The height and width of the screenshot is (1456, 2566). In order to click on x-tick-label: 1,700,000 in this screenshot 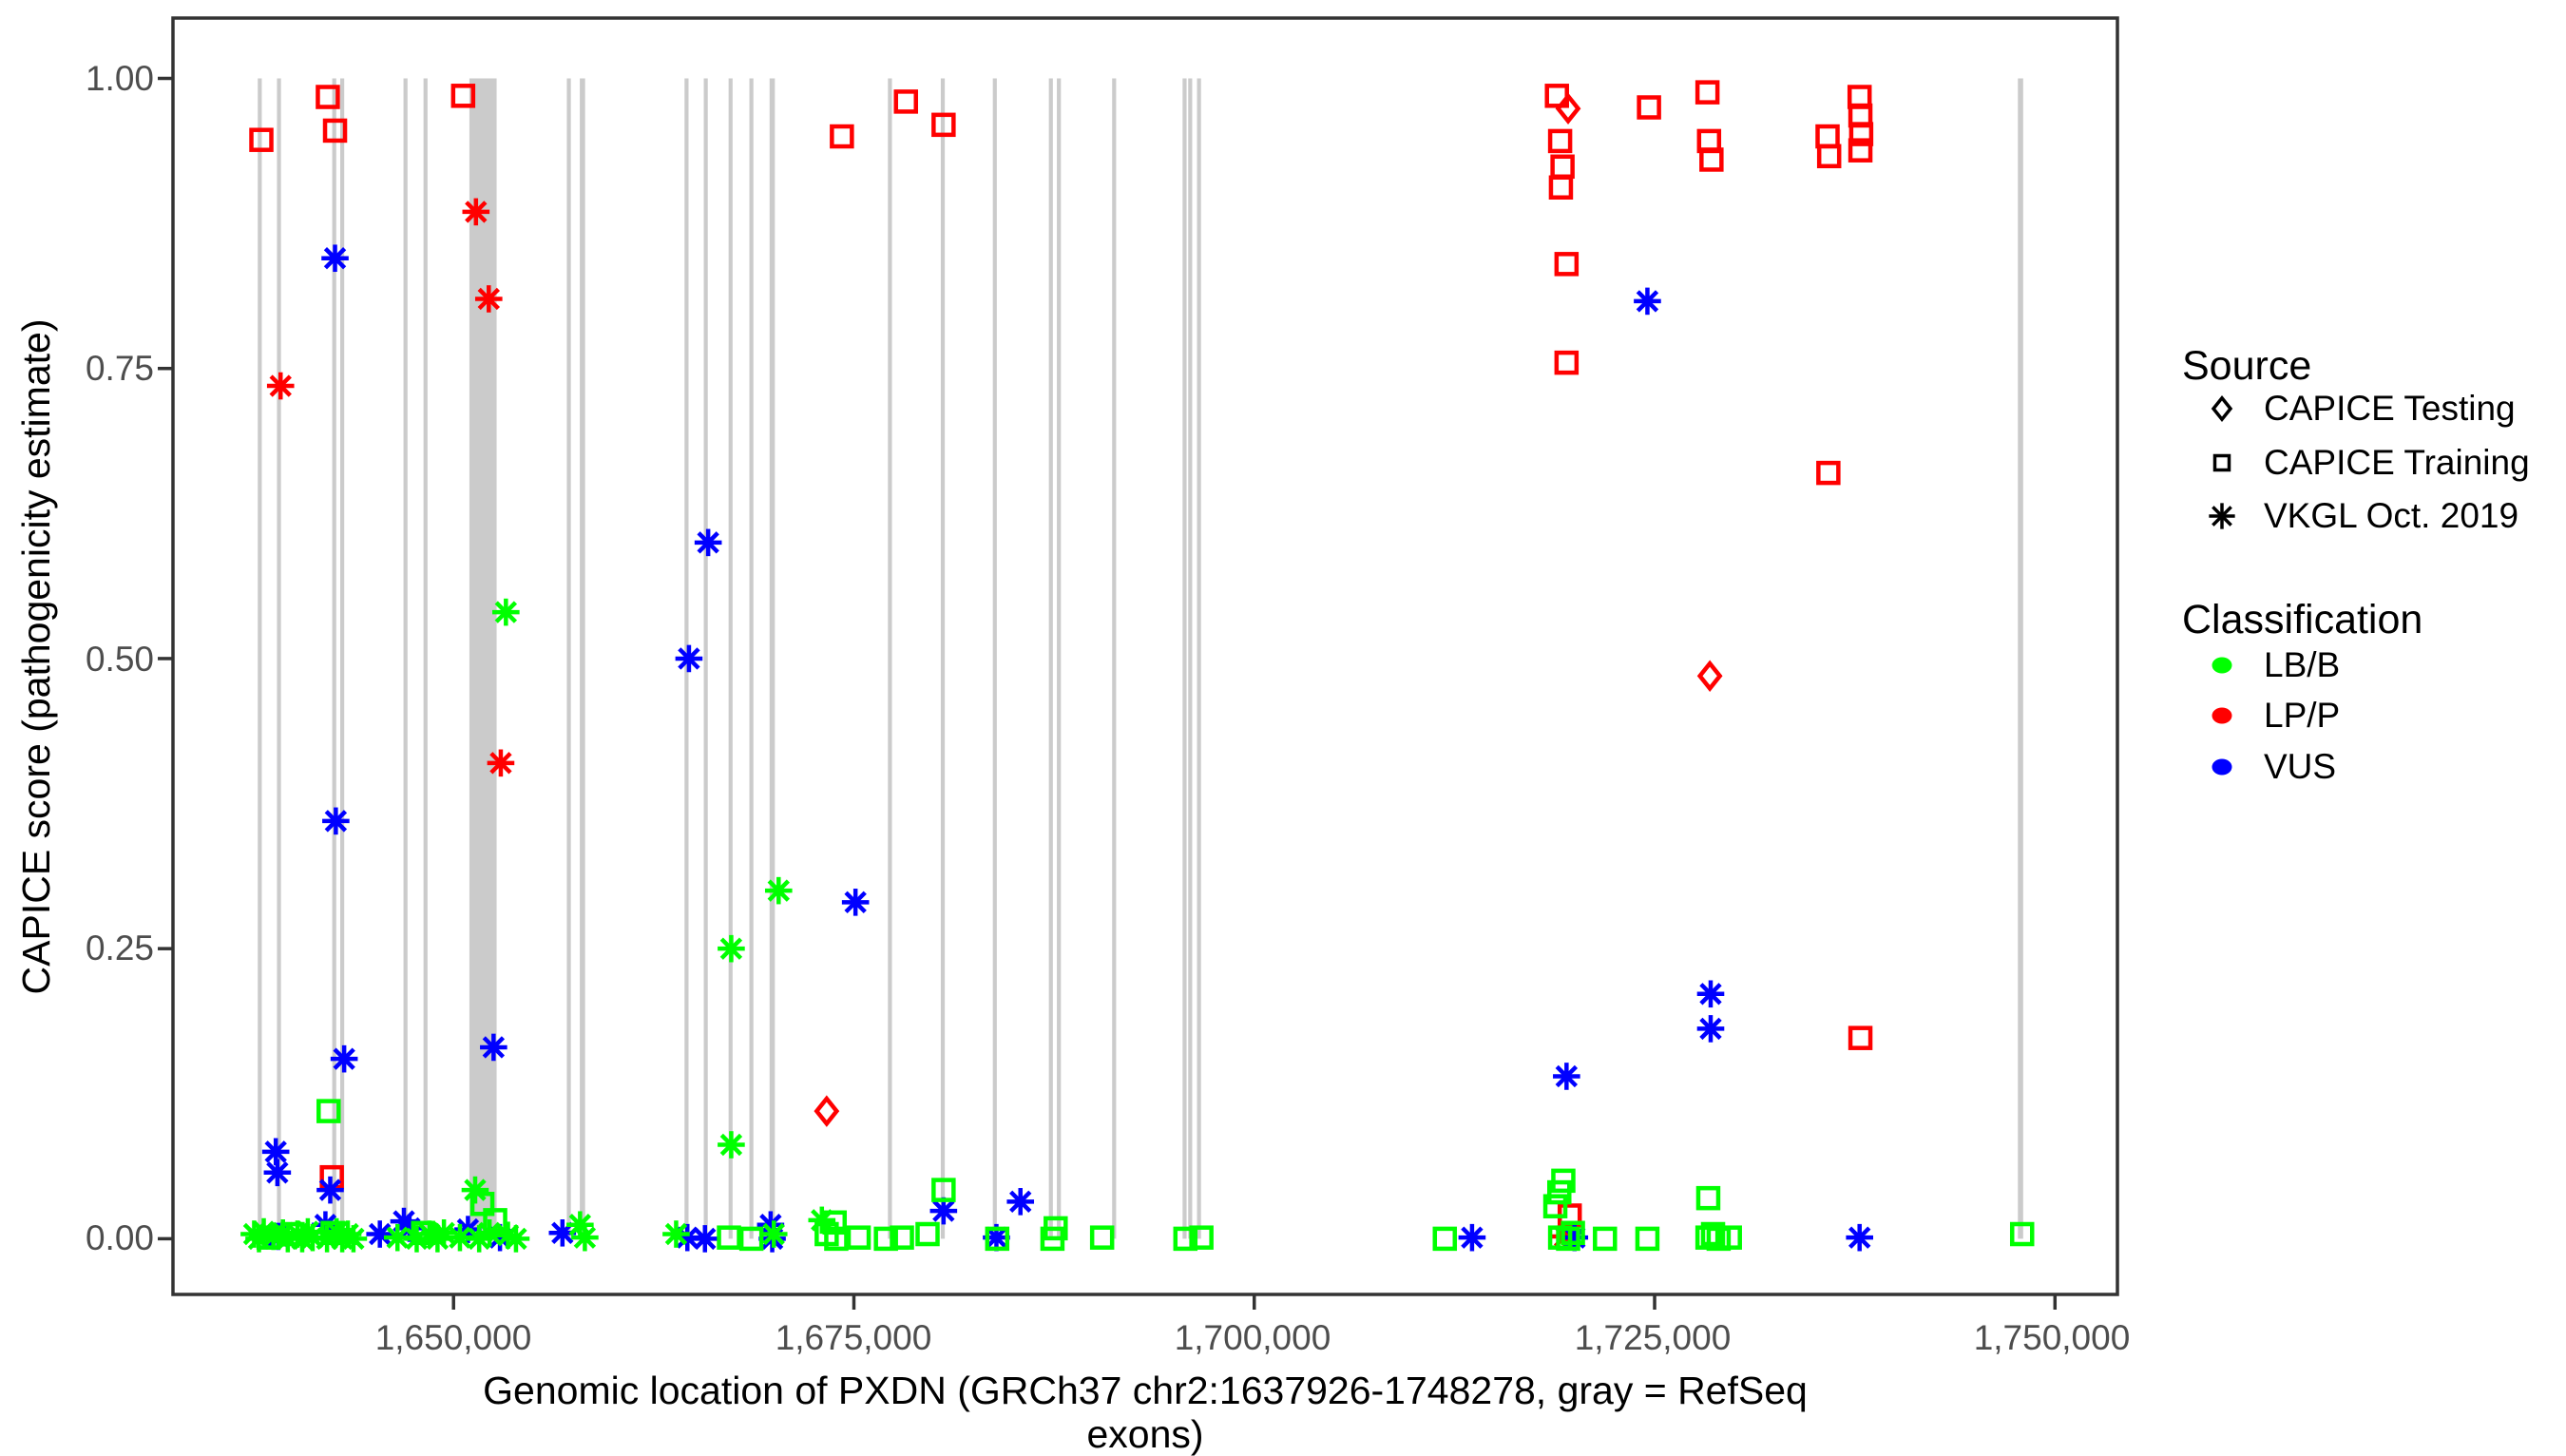, I will do `click(1252, 1337)`.